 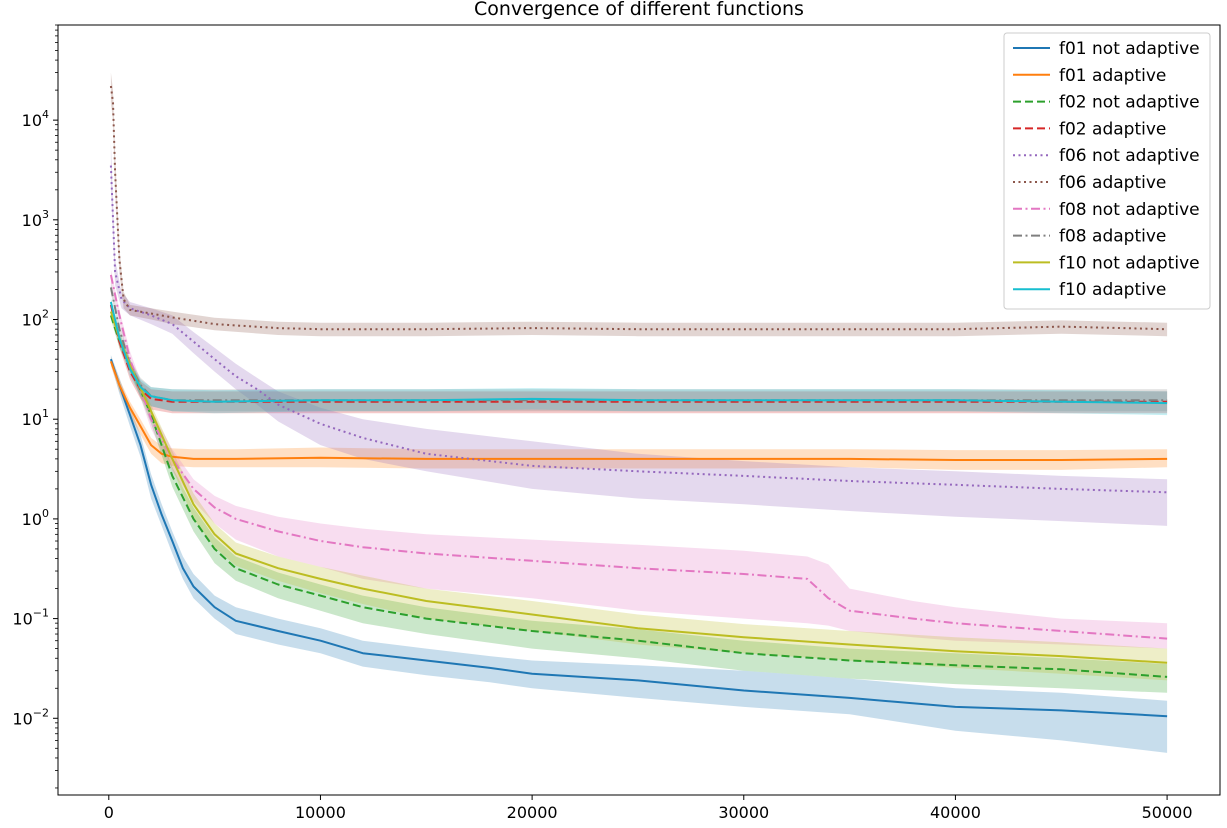 What do you see at coordinates (35, 406) in the screenshot?
I see `y-axis-ticks: 10⁻² 10⁻¹ 10⁰ 10¹ 10² 10³ 10⁴` at bounding box center [35, 406].